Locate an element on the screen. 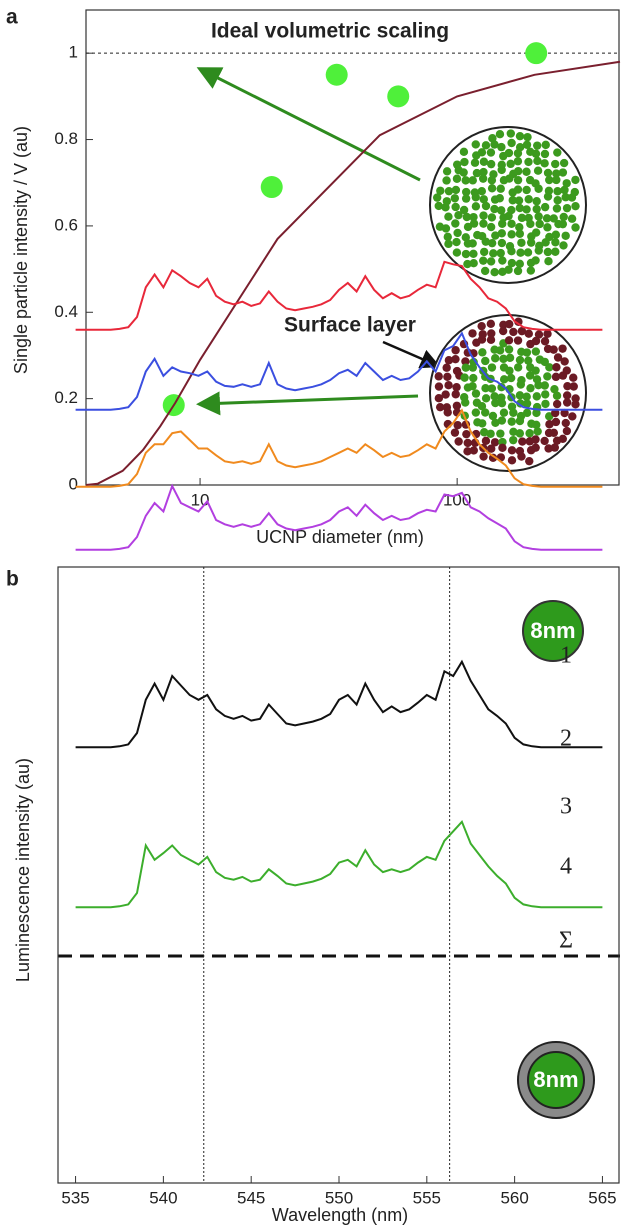  particle-illustration is located at coordinates (508, 393).